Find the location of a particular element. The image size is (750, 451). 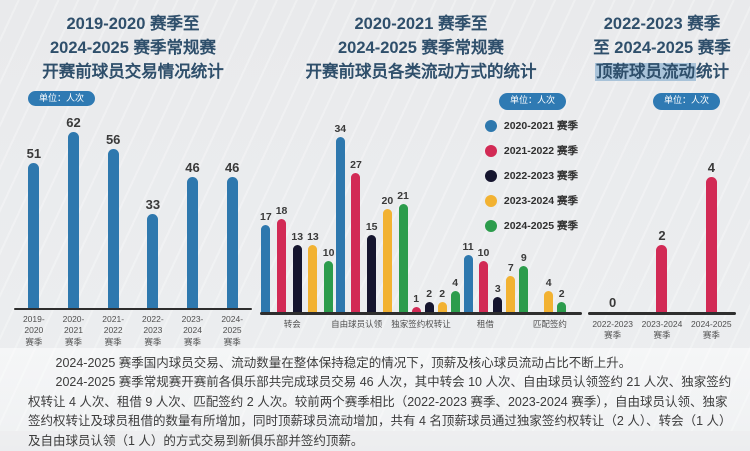

legend-item: 2022-2023 赛季 is located at coordinates (531, 175).